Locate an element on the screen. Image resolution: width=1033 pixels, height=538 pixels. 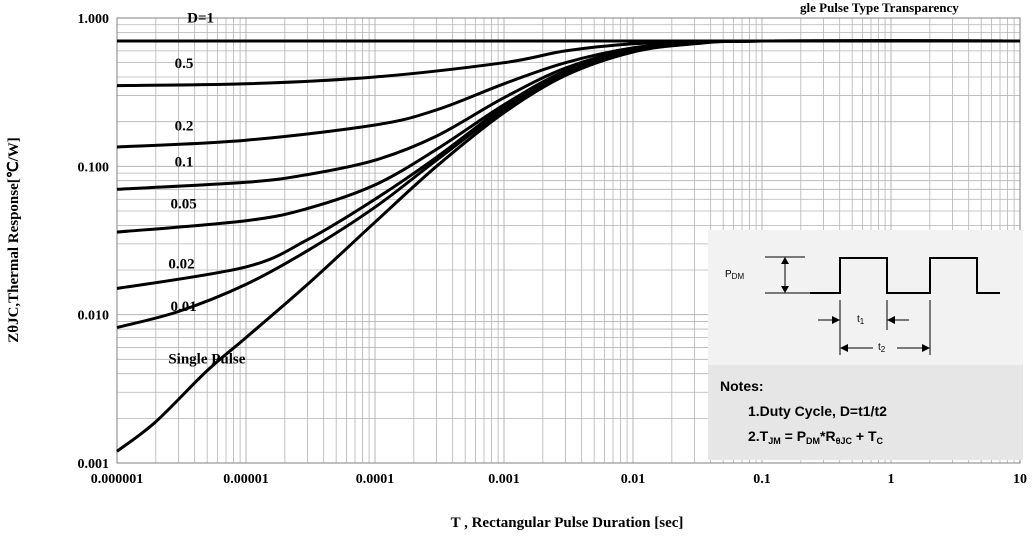
x-tick-label: 0.01 is located at coordinates (633, 479).